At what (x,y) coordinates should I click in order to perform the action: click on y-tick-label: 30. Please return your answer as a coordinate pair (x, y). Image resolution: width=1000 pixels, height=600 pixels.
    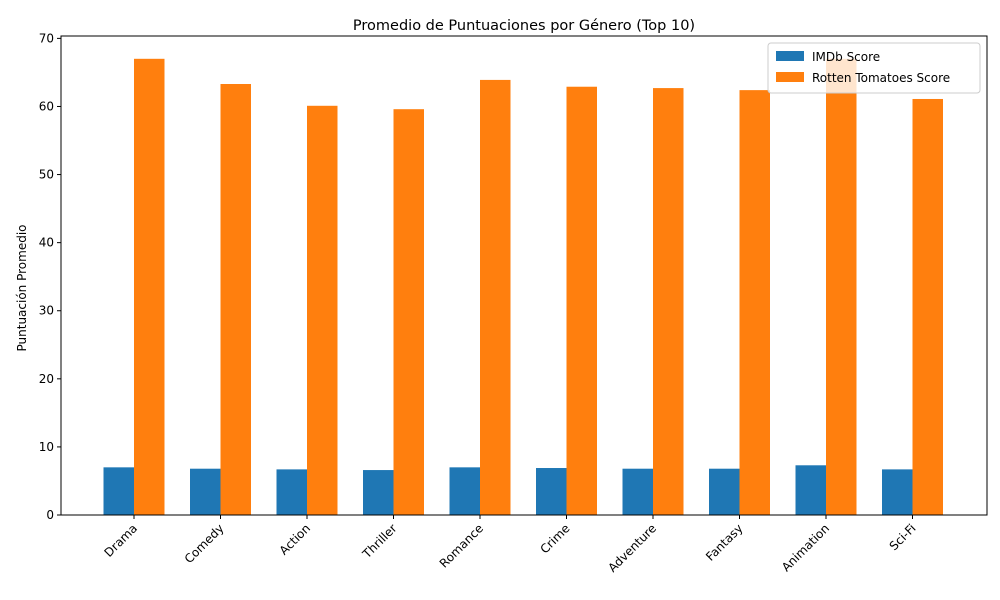
    Looking at the image, I should click on (46, 311).